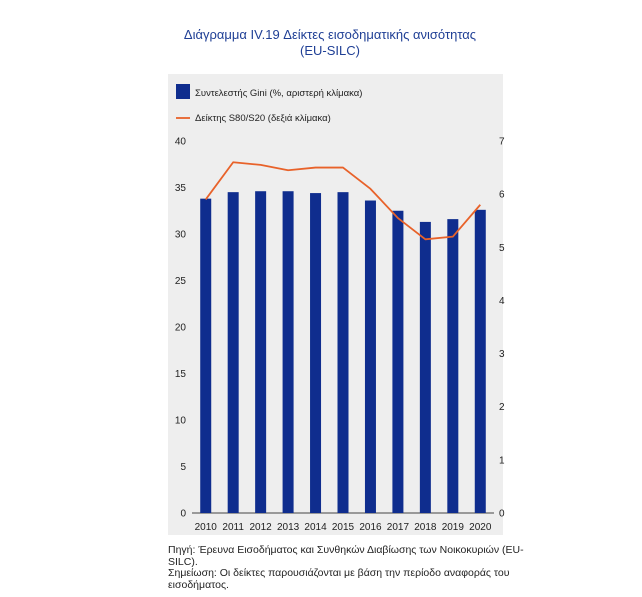  I want to click on bar-gini-2019, so click(453, 366).